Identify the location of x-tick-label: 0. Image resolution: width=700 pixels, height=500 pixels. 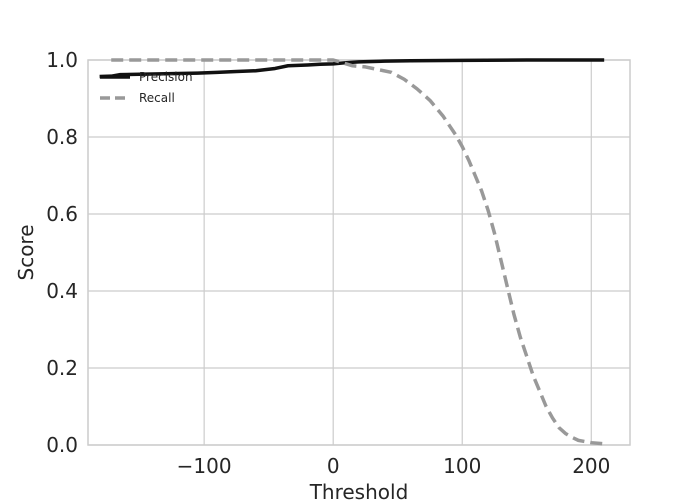
(333, 466).